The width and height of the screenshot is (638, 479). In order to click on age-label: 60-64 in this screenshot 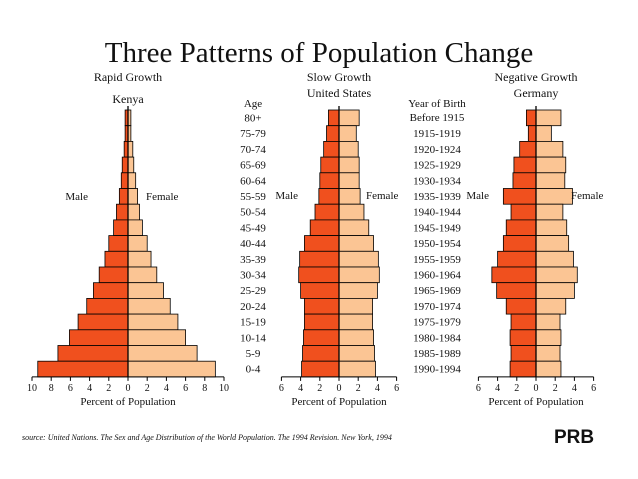, I will do `click(253, 181)`.